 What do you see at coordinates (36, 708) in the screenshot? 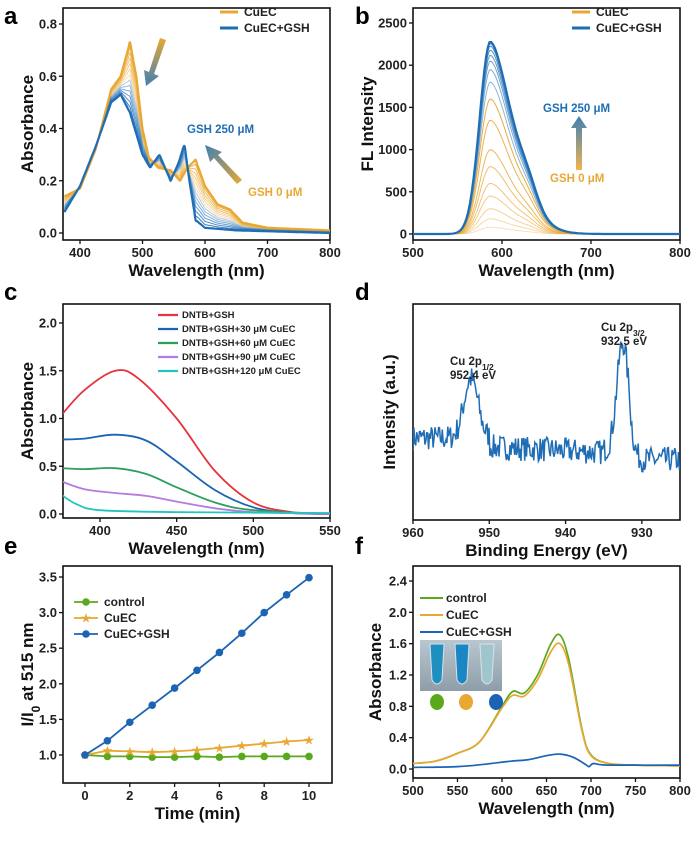
I see `y-axis-title-subscript: 0` at bounding box center [36, 708].